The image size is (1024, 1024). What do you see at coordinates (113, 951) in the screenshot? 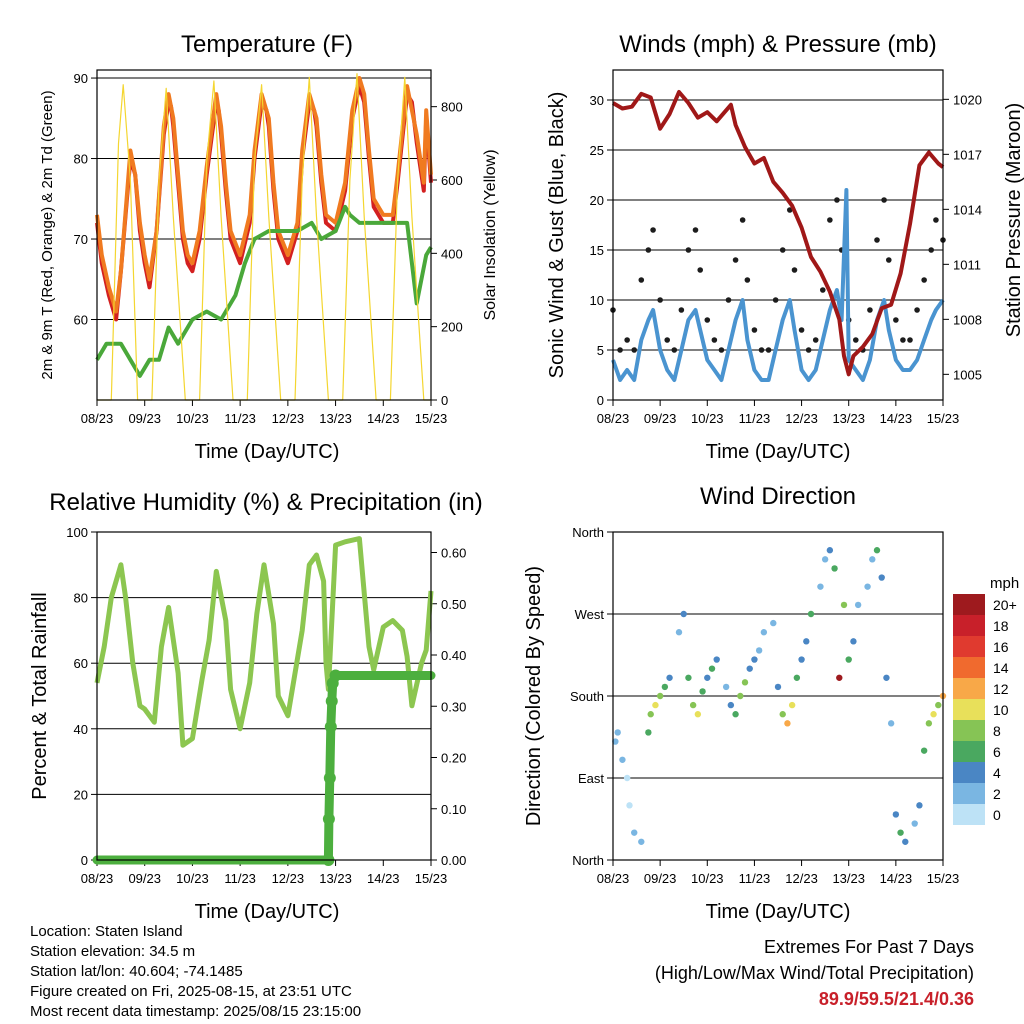
I see `info-elevation: Station elevation: 34.5 m` at bounding box center [113, 951].